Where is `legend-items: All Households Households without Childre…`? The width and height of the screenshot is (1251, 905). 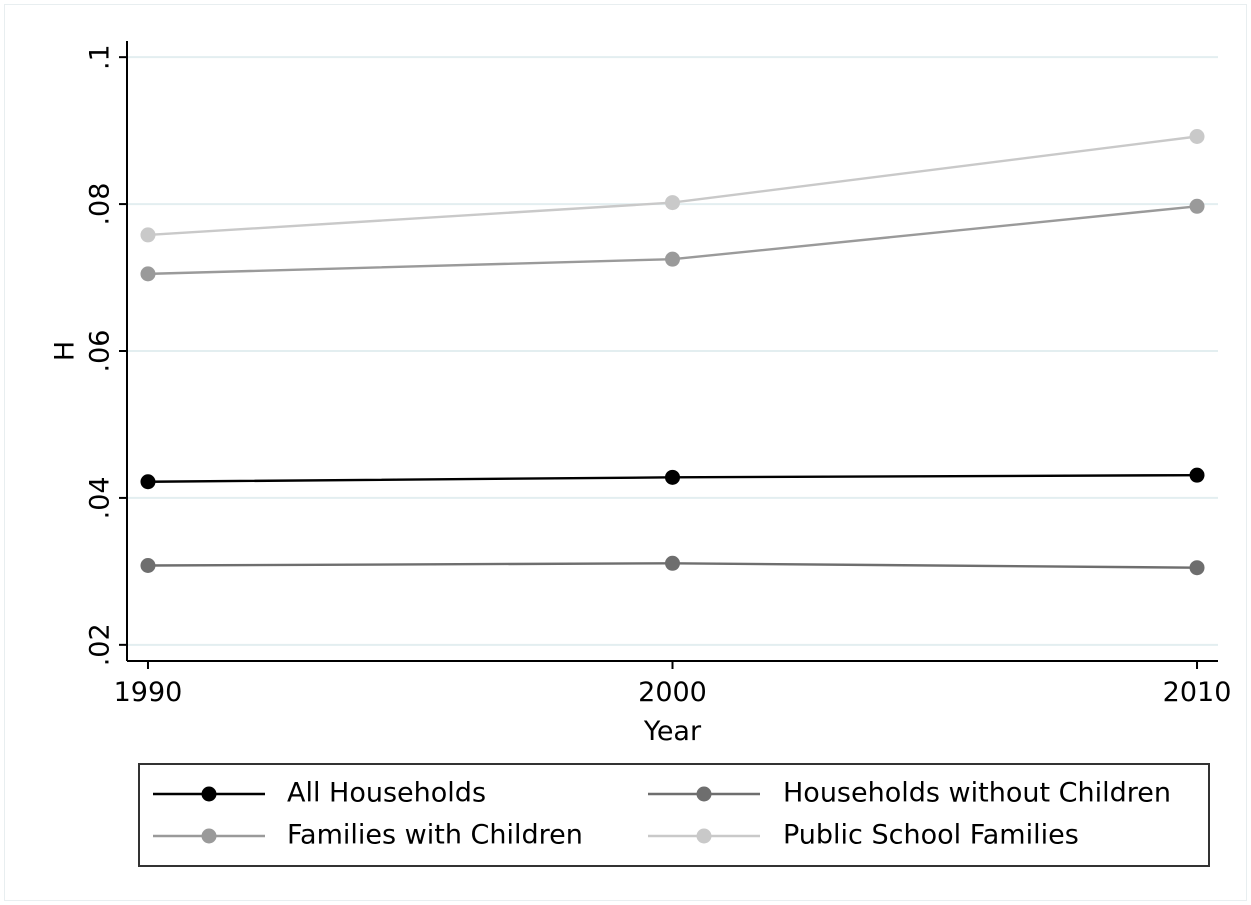 legend-items: All Households Households without Childre… is located at coordinates (662, 814).